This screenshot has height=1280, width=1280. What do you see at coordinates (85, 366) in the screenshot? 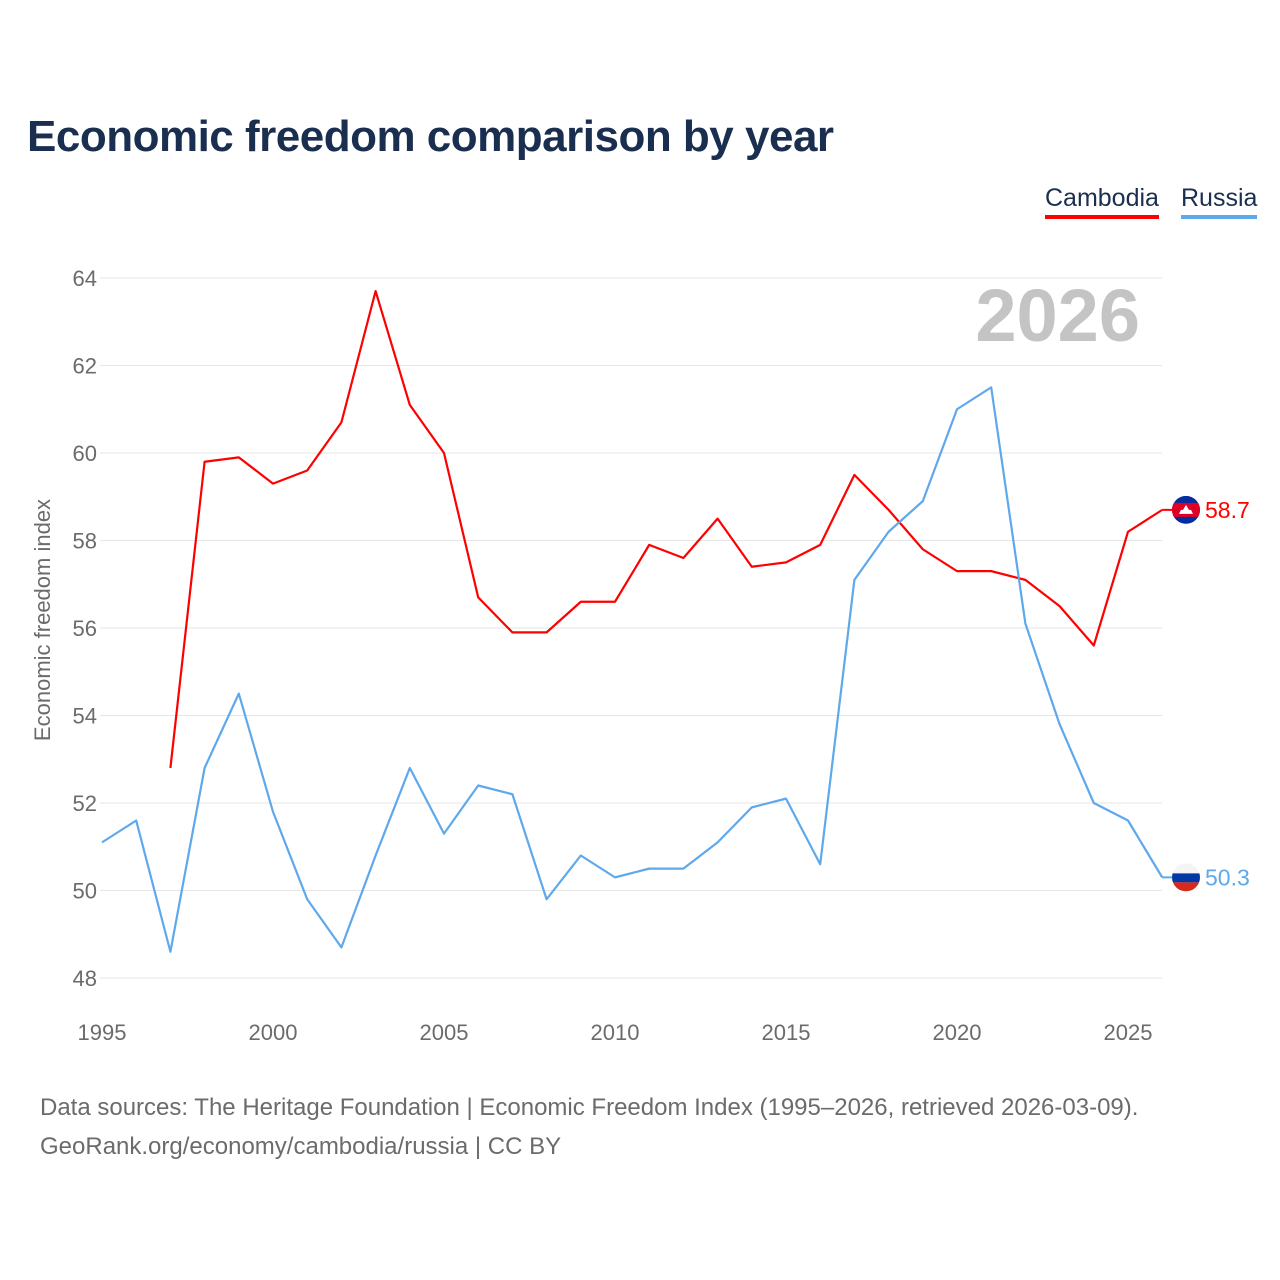
I see `y-tick-label: 62` at bounding box center [85, 366].